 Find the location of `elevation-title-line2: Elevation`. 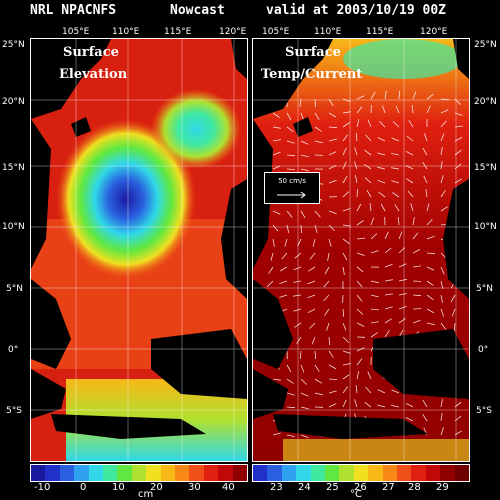

elevation-title-line2: Elevation is located at coordinates (93, 74).